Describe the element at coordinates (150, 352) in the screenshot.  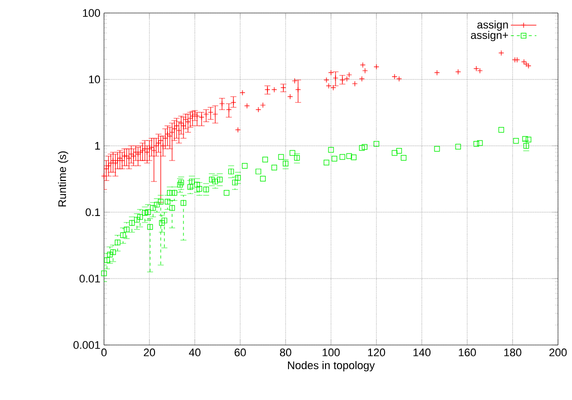
I see `x-tick-label: 20` at that location.